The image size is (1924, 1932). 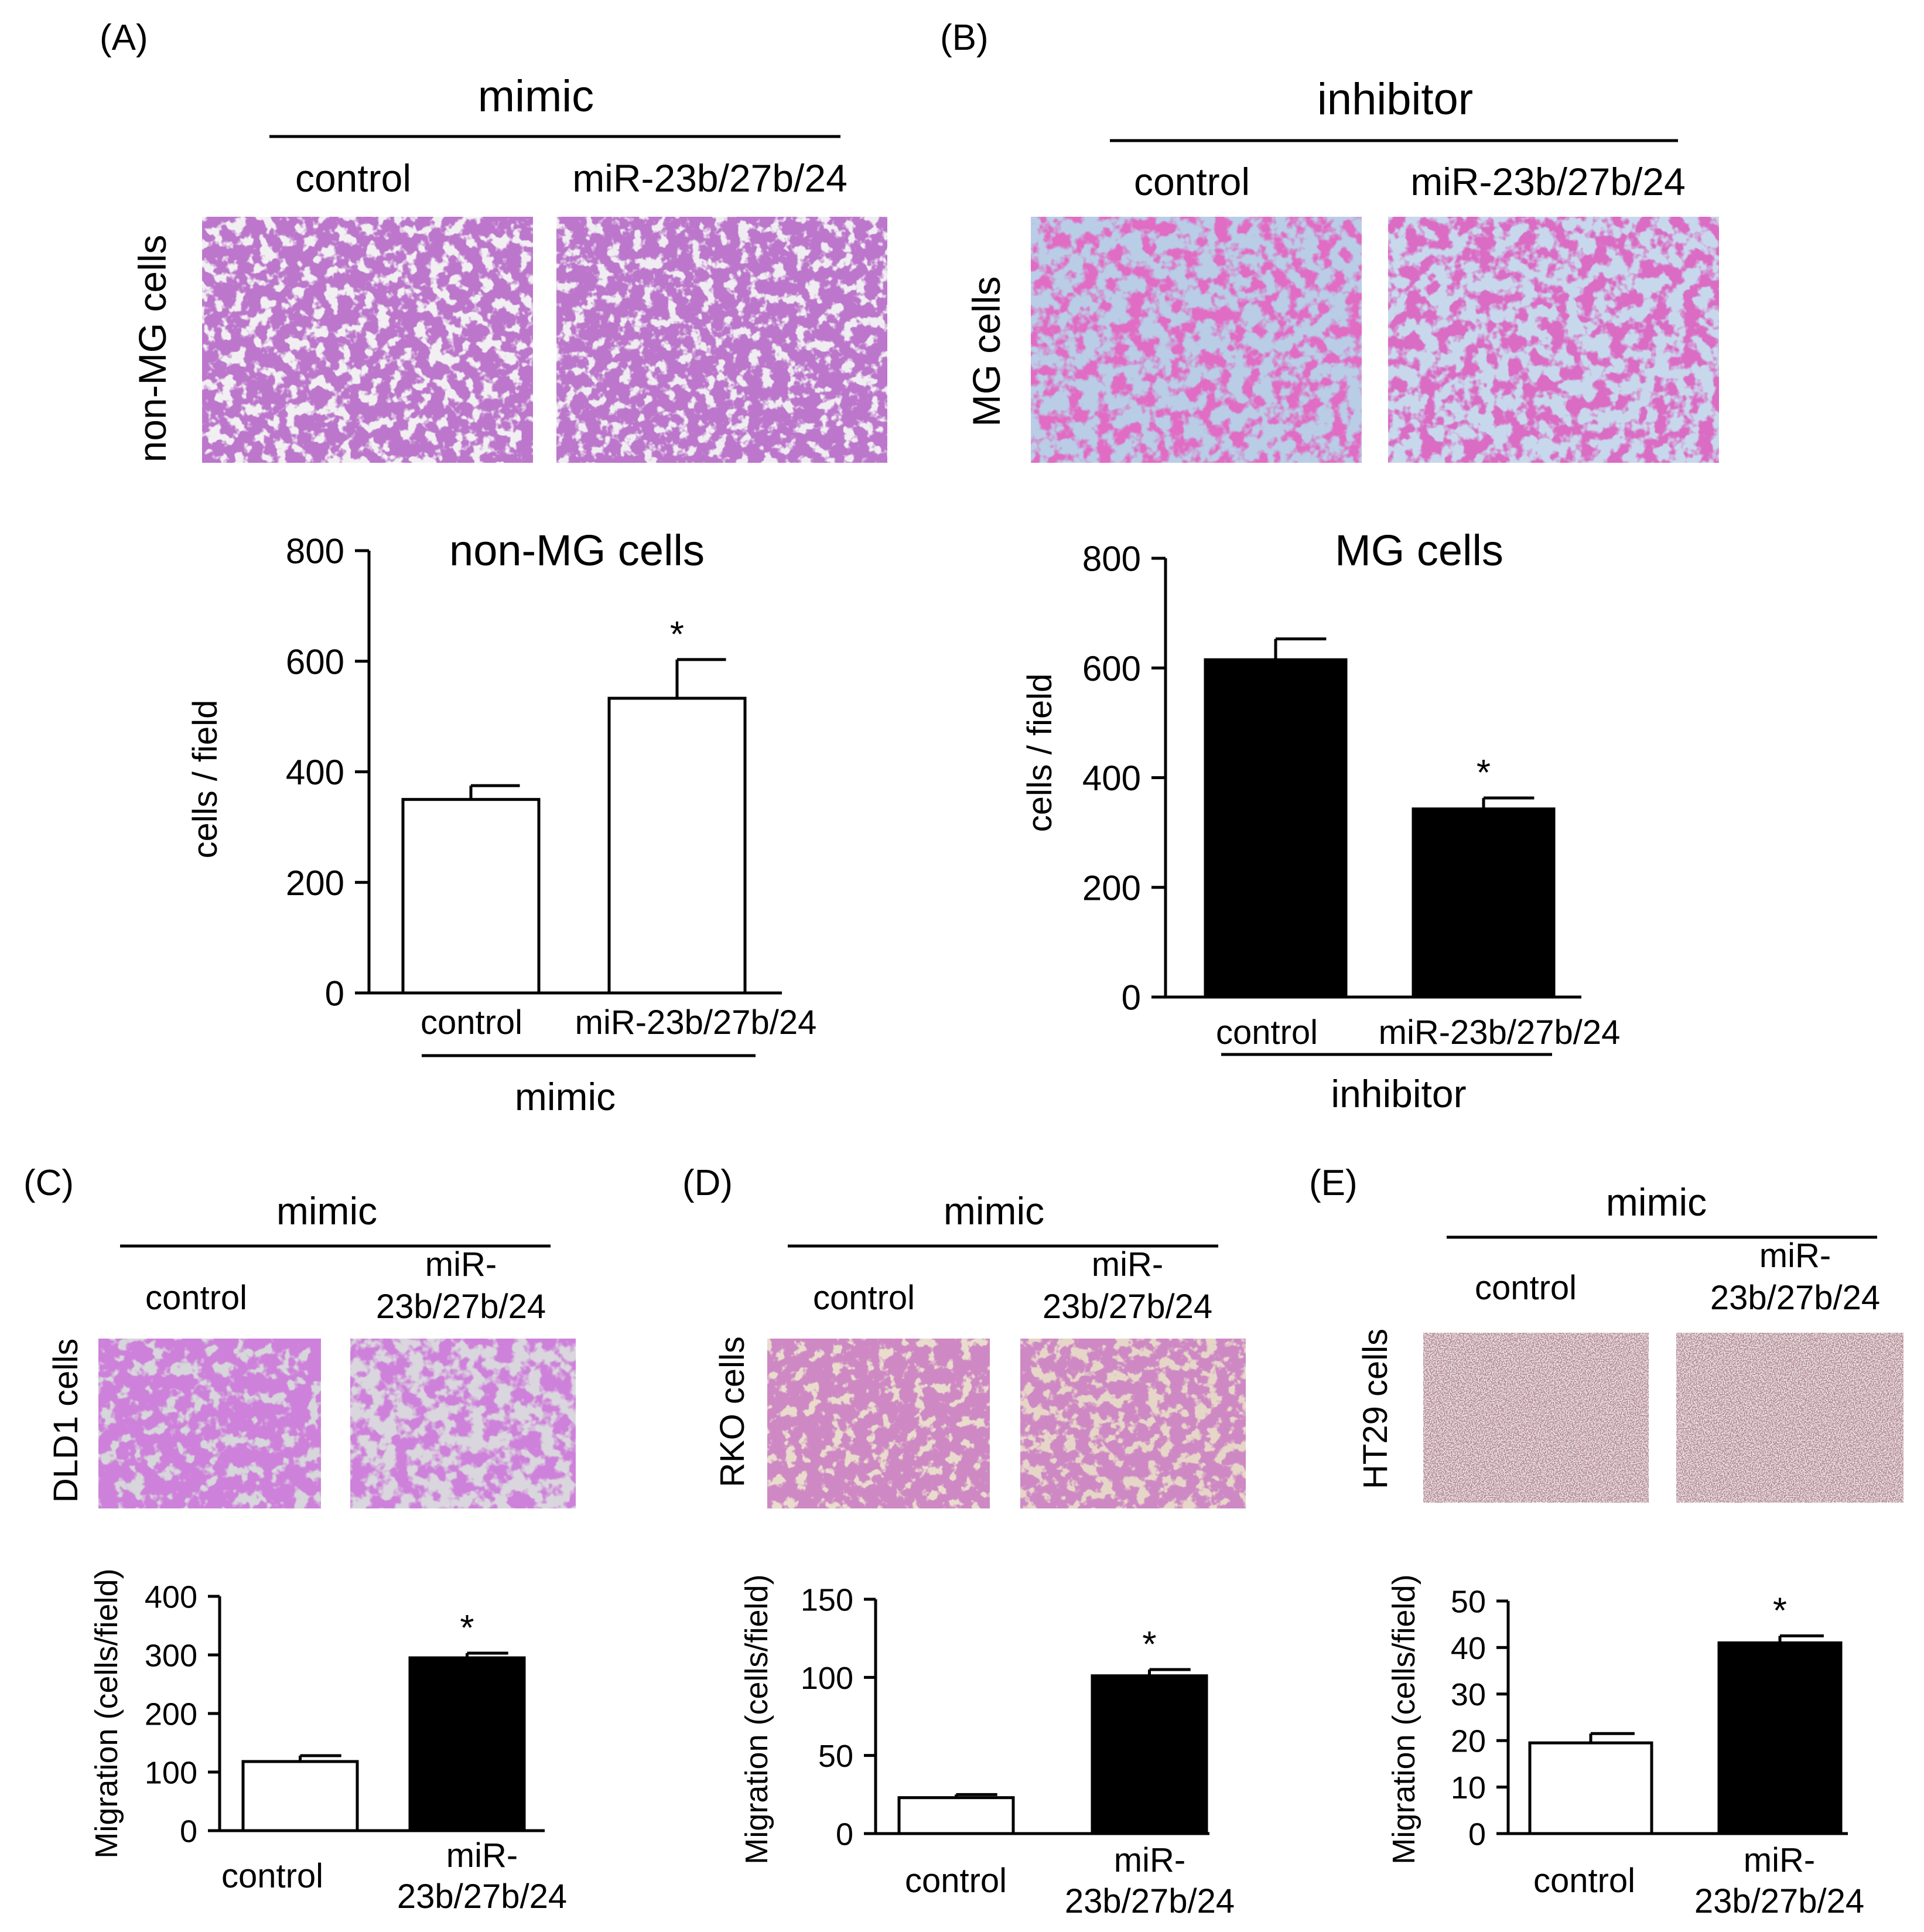 I want to click on panel-b-micrograph-mir, so click(x=1553, y=340).